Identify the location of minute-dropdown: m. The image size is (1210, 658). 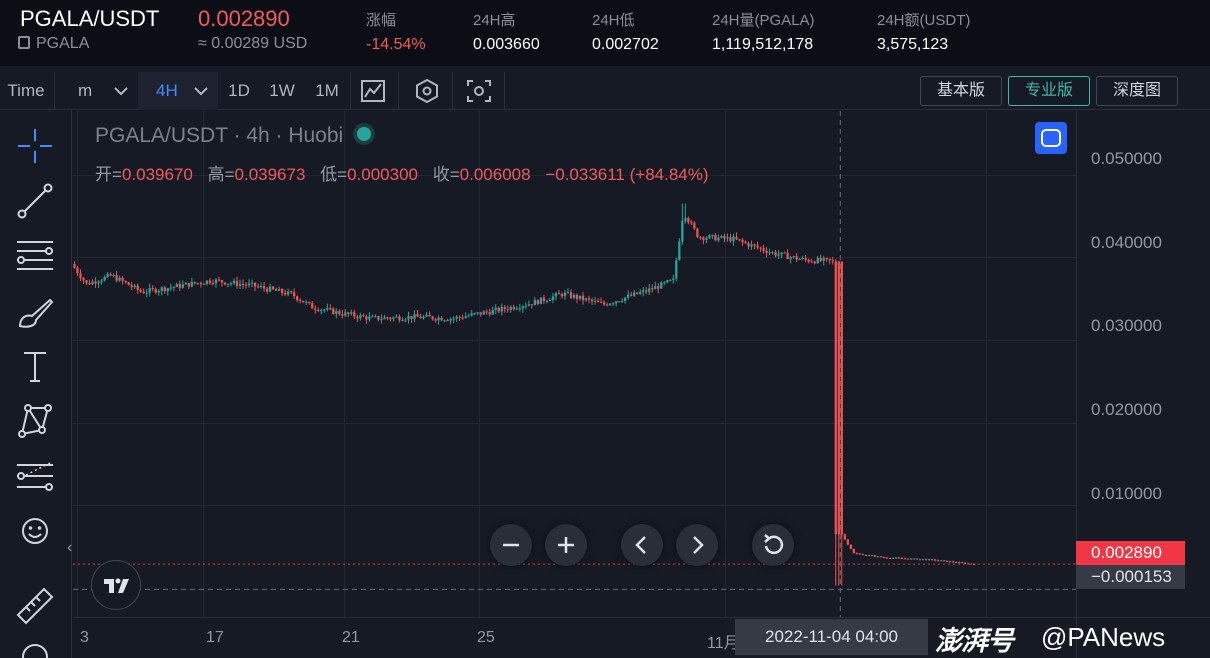
(97, 91).